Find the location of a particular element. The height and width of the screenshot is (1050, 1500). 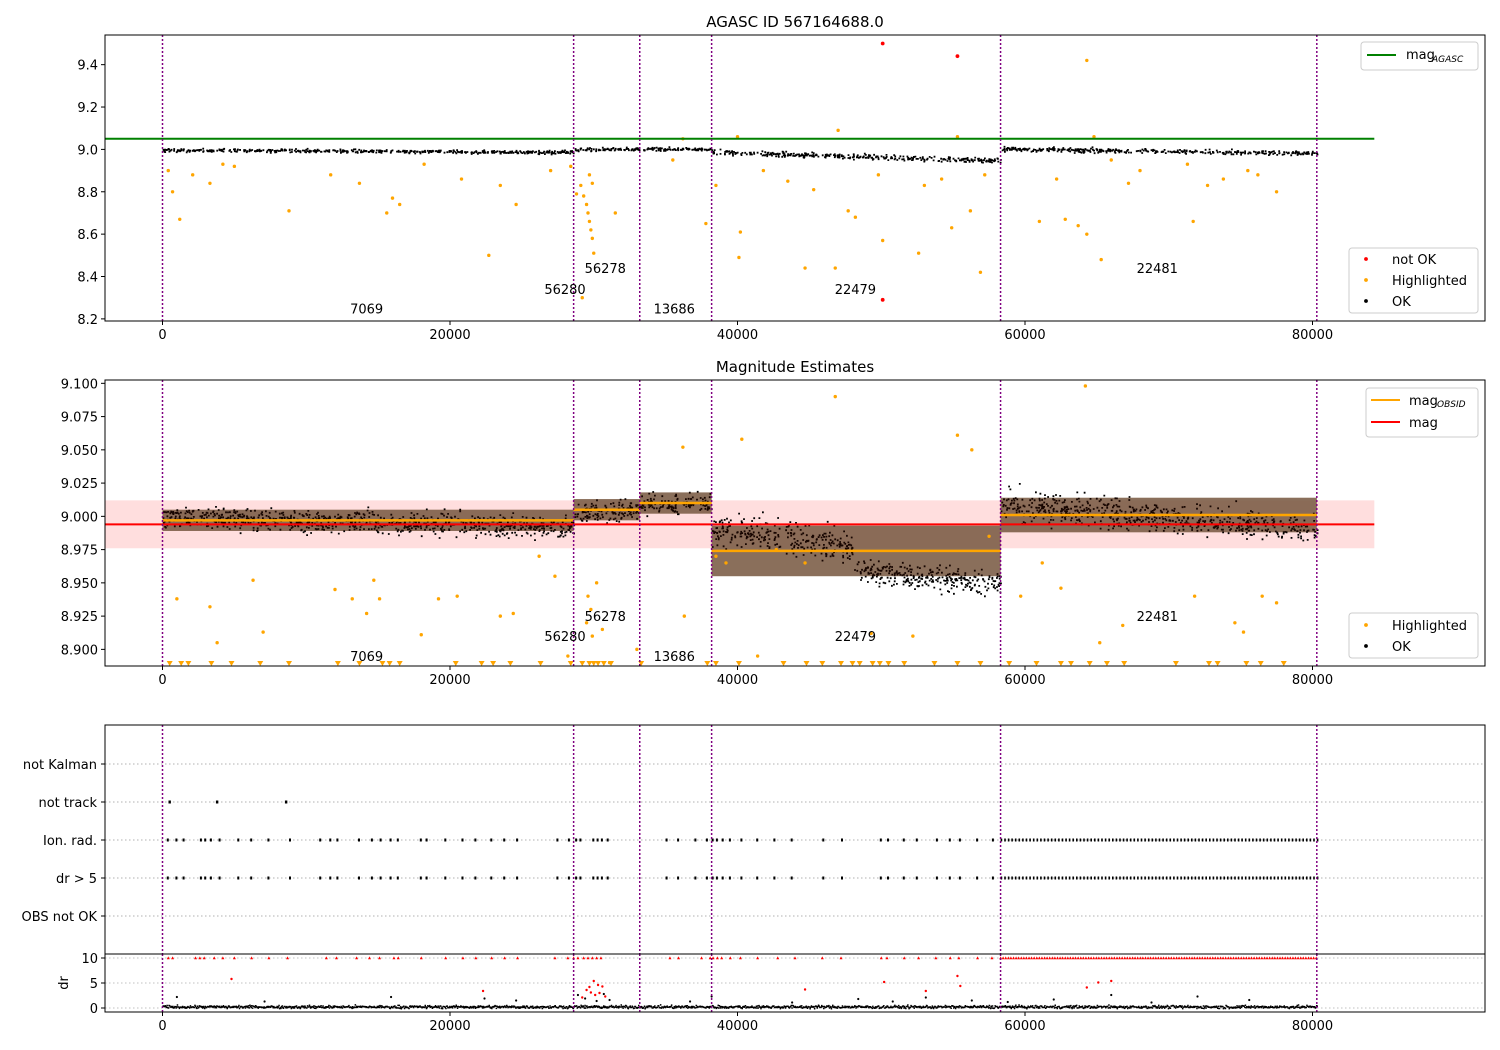

flag-category-label: Ion. rad. is located at coordinates (70, 841).